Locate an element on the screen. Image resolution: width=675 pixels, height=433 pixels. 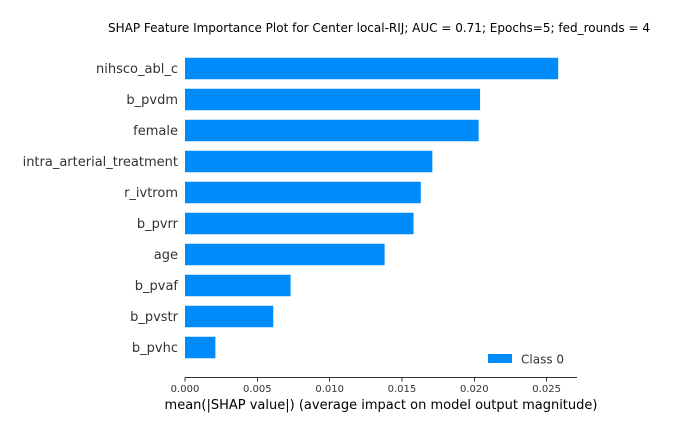
x-tick-label: 0.010 is located at coordinates (329, 389).